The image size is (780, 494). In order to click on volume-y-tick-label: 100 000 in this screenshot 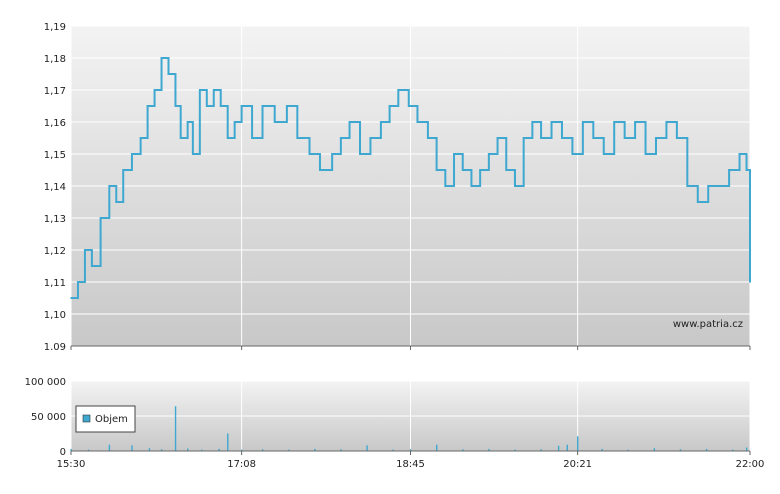, I will do `click(45, 382)`.